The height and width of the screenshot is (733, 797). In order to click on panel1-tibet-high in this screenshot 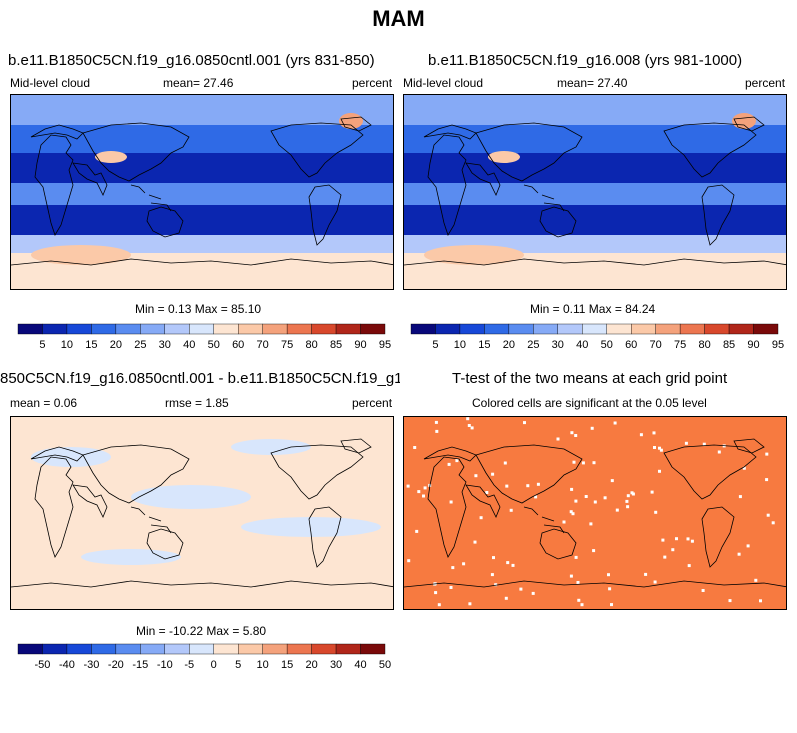, I will do `click(111, 157)`.